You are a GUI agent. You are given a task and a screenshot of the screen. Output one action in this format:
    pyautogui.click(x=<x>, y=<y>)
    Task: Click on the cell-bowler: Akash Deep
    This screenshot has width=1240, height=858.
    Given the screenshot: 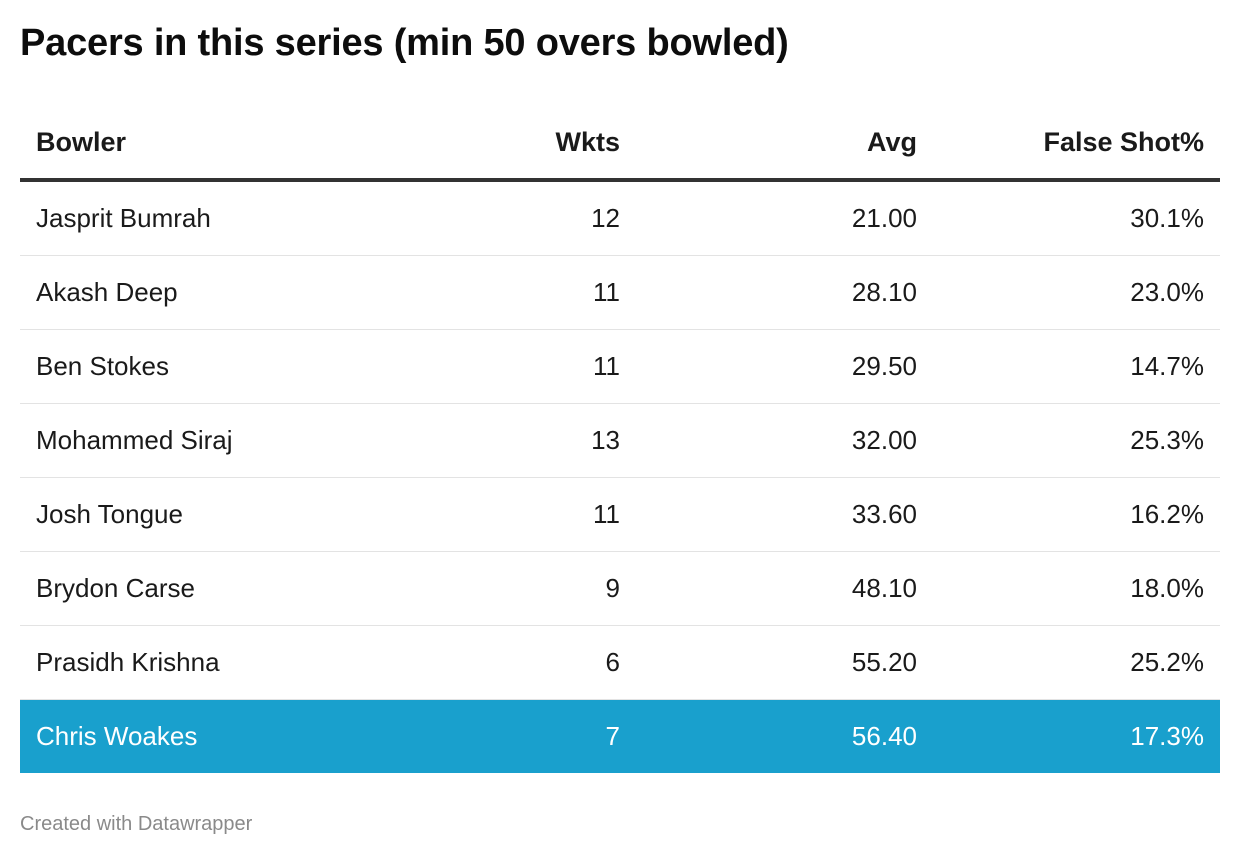 What is the action you would take?
    pyautogui.click(x=230, y=292)
    